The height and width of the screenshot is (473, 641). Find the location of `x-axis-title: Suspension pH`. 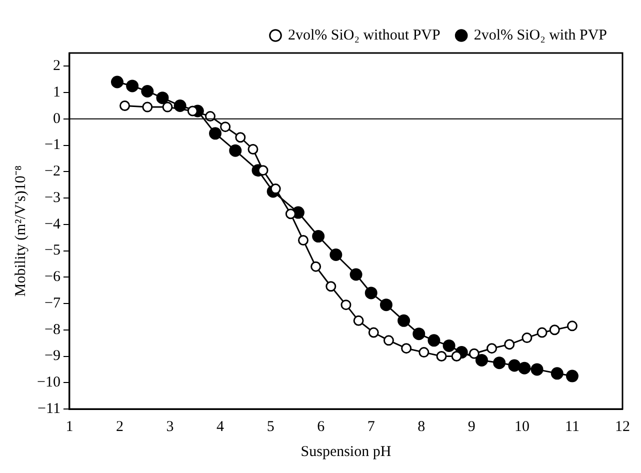

x-axis-title: Suspension pH is located at coordinates (346, 452).